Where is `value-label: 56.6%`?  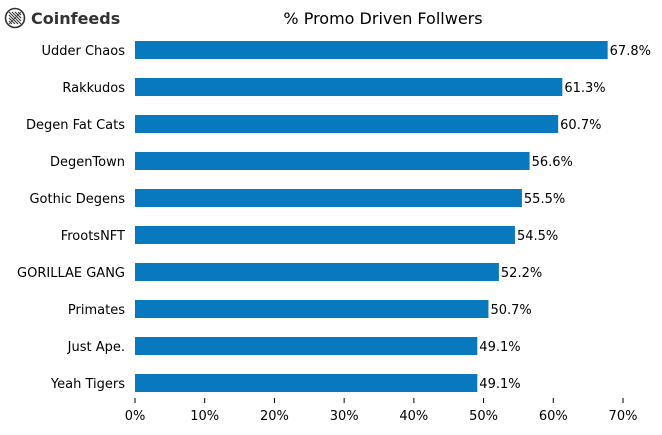 value-label: 56.6% is located at coordinates (552, 162).